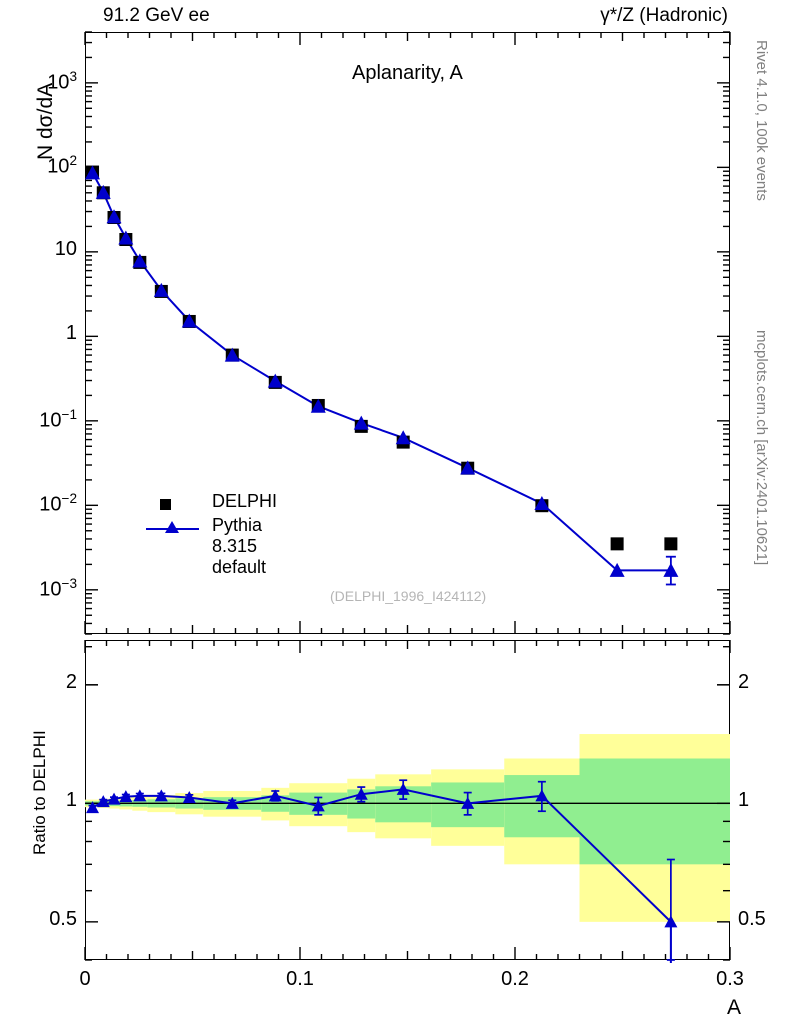  Describe the element at coordinates (744, 681) in the screenshot. I see `ratio-yaxis-ticklabel-right: 2` at that location.